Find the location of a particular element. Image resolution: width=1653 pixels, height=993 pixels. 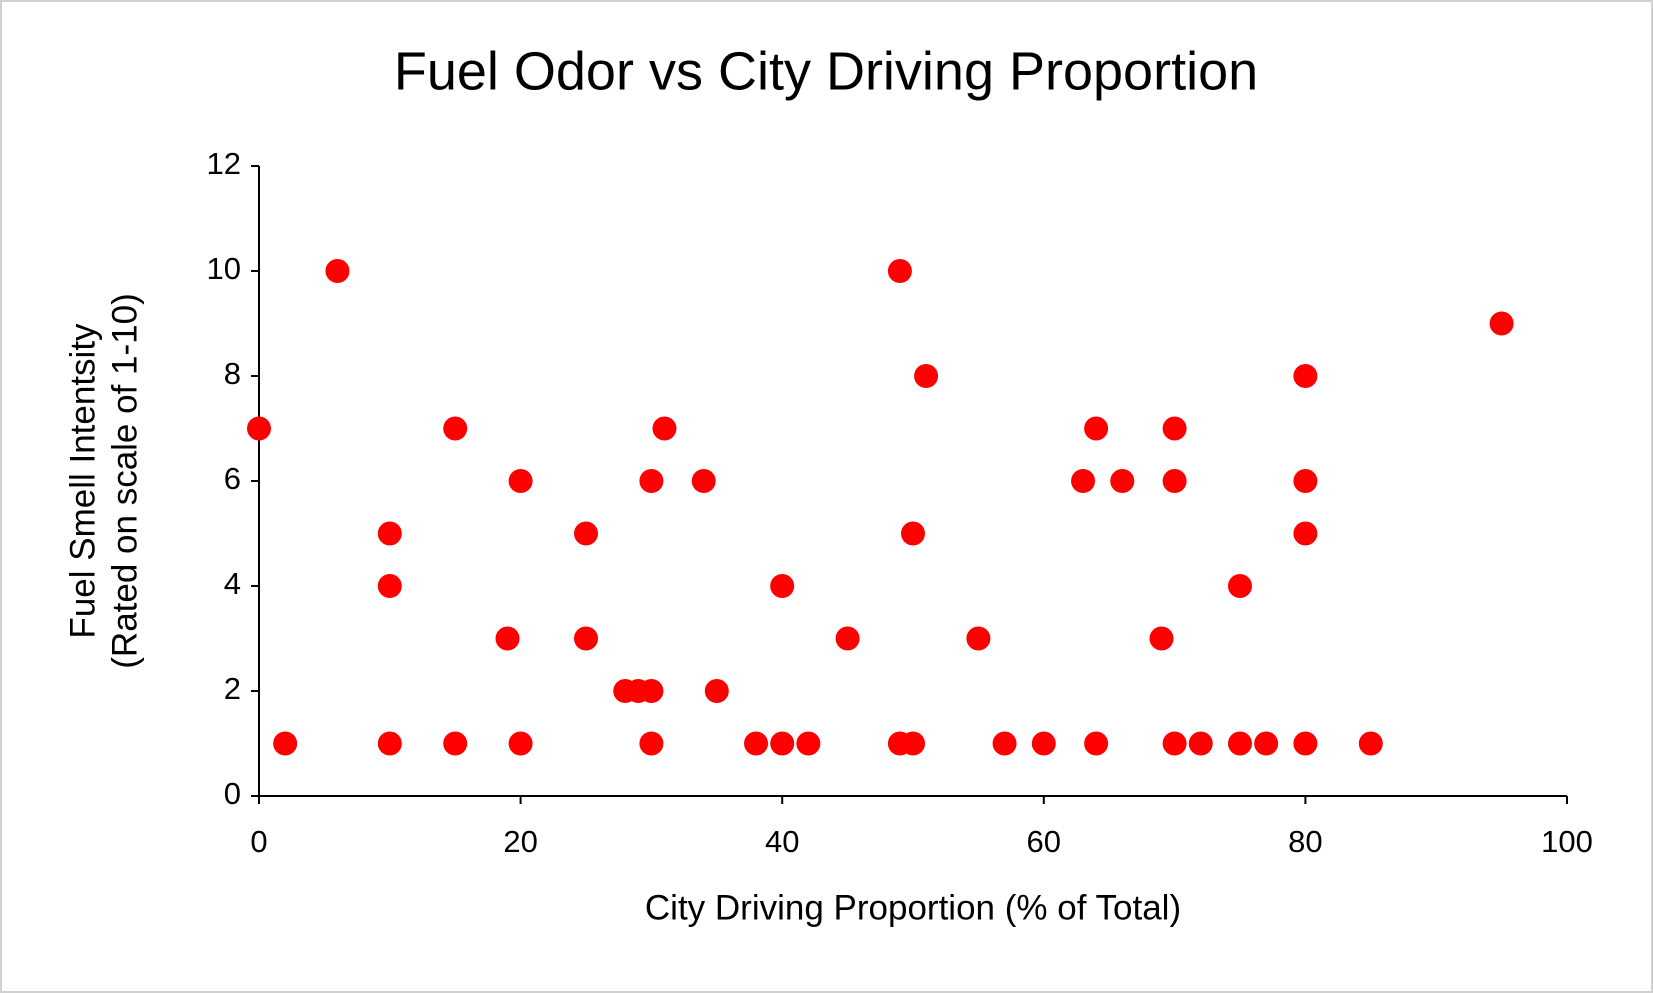

y-tick-label: 12 is located at coordinates (224, 163).